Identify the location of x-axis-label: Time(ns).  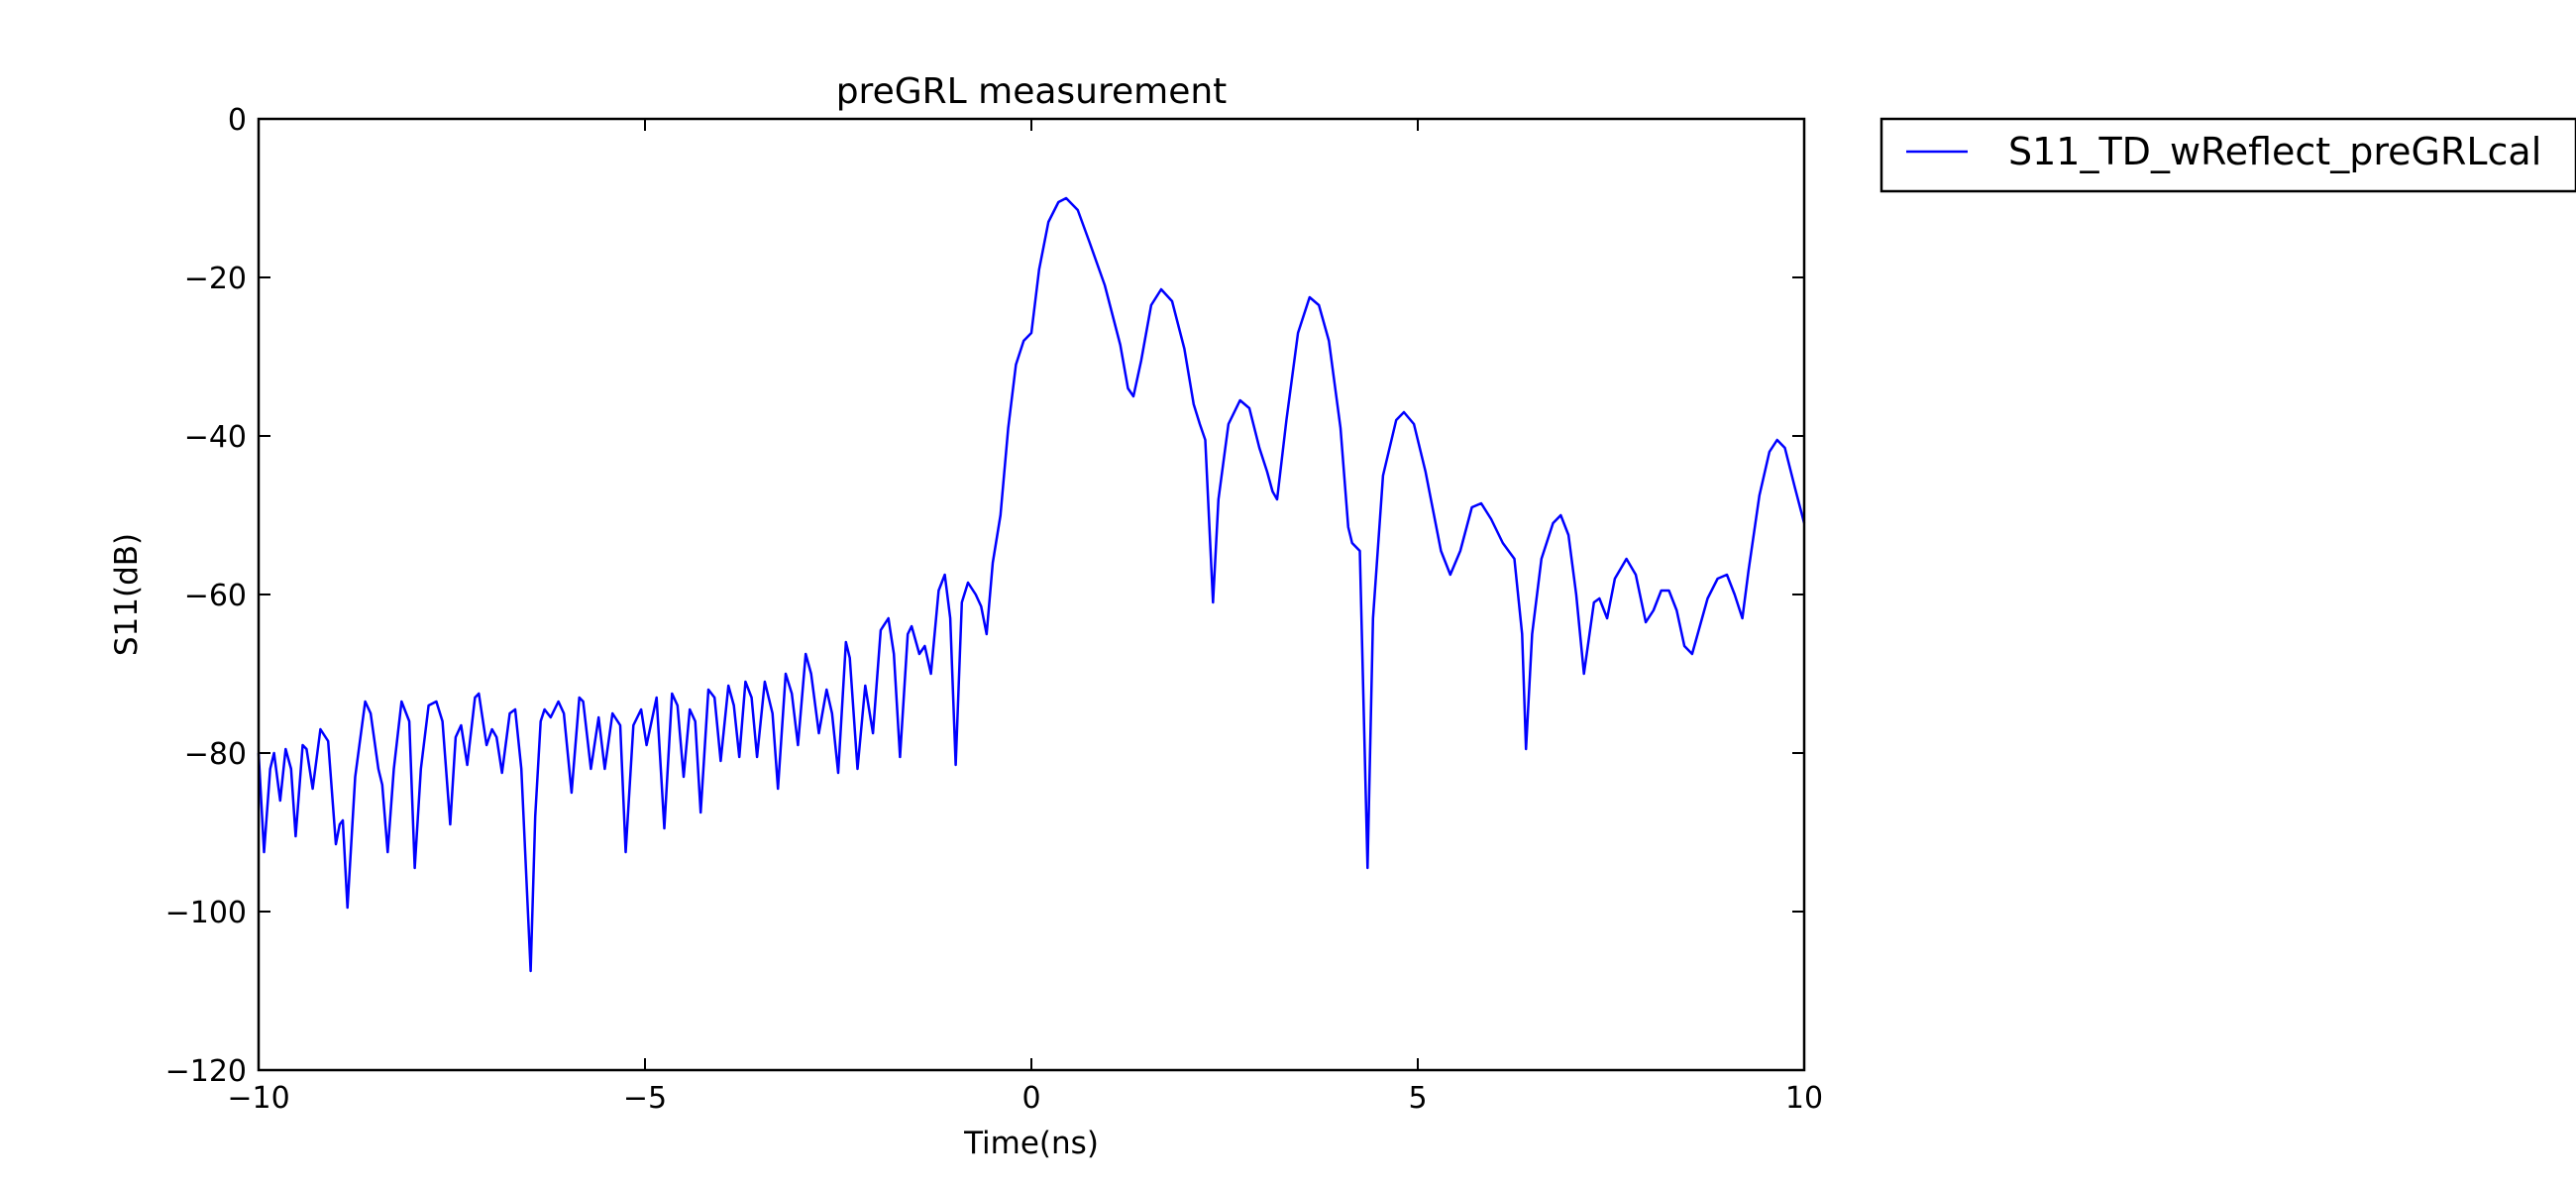
(1031, 1143).